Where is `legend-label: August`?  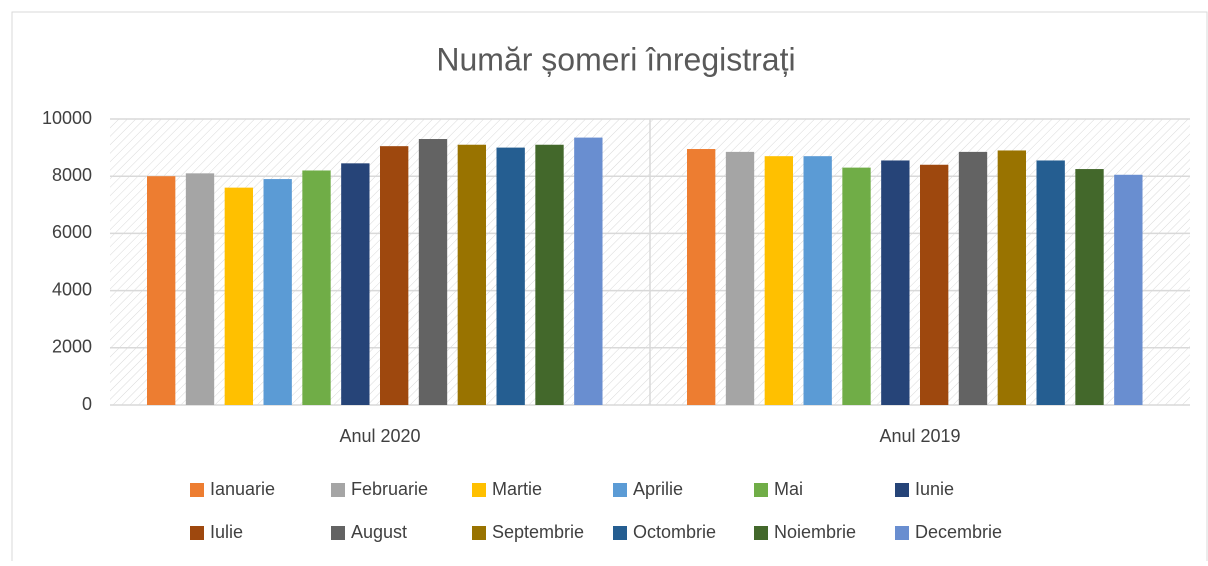 legend-label: August is located at coordinates (379, 532).